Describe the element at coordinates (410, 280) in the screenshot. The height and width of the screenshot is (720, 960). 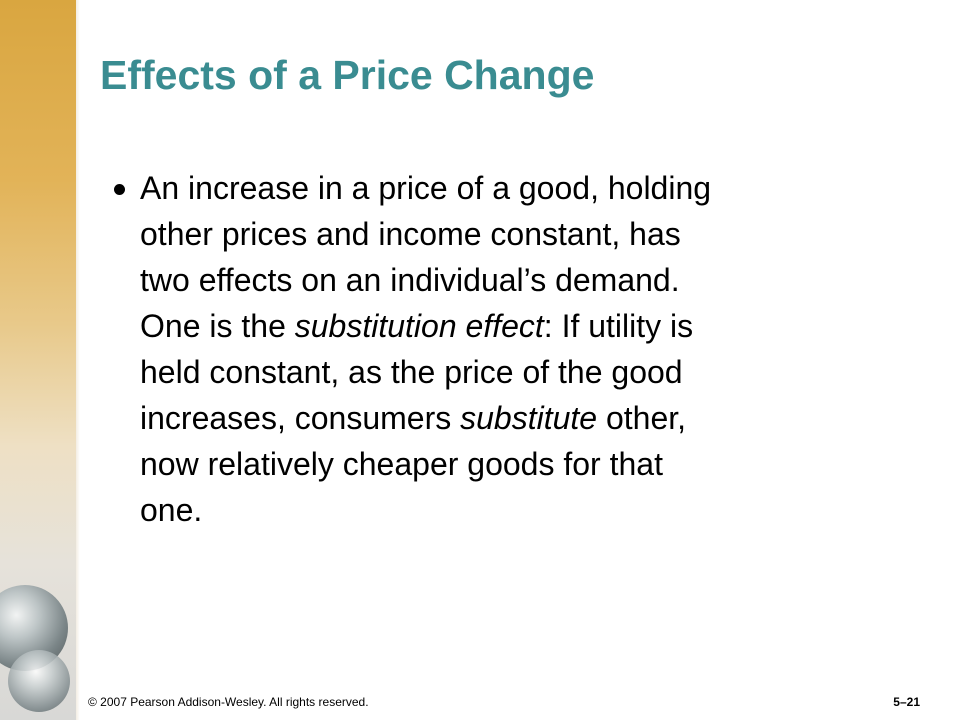
I see `text: two effects on an individual’s demand.` at that location.